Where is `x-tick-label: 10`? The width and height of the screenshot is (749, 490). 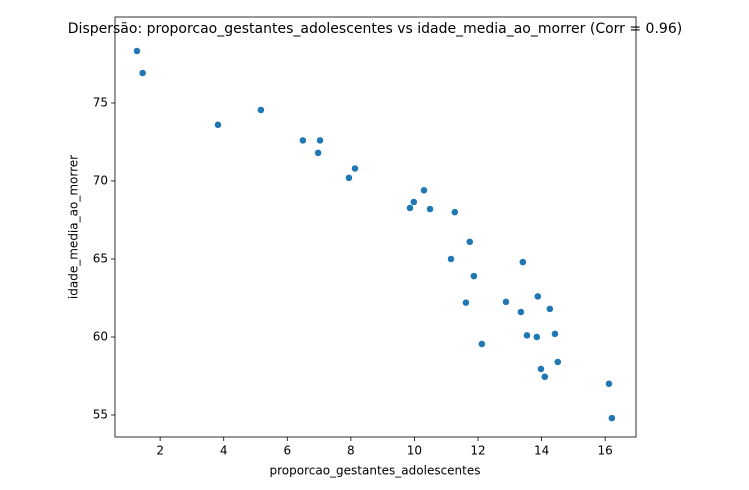
x-tick-label: 10 is located at coordinates (414, 451).